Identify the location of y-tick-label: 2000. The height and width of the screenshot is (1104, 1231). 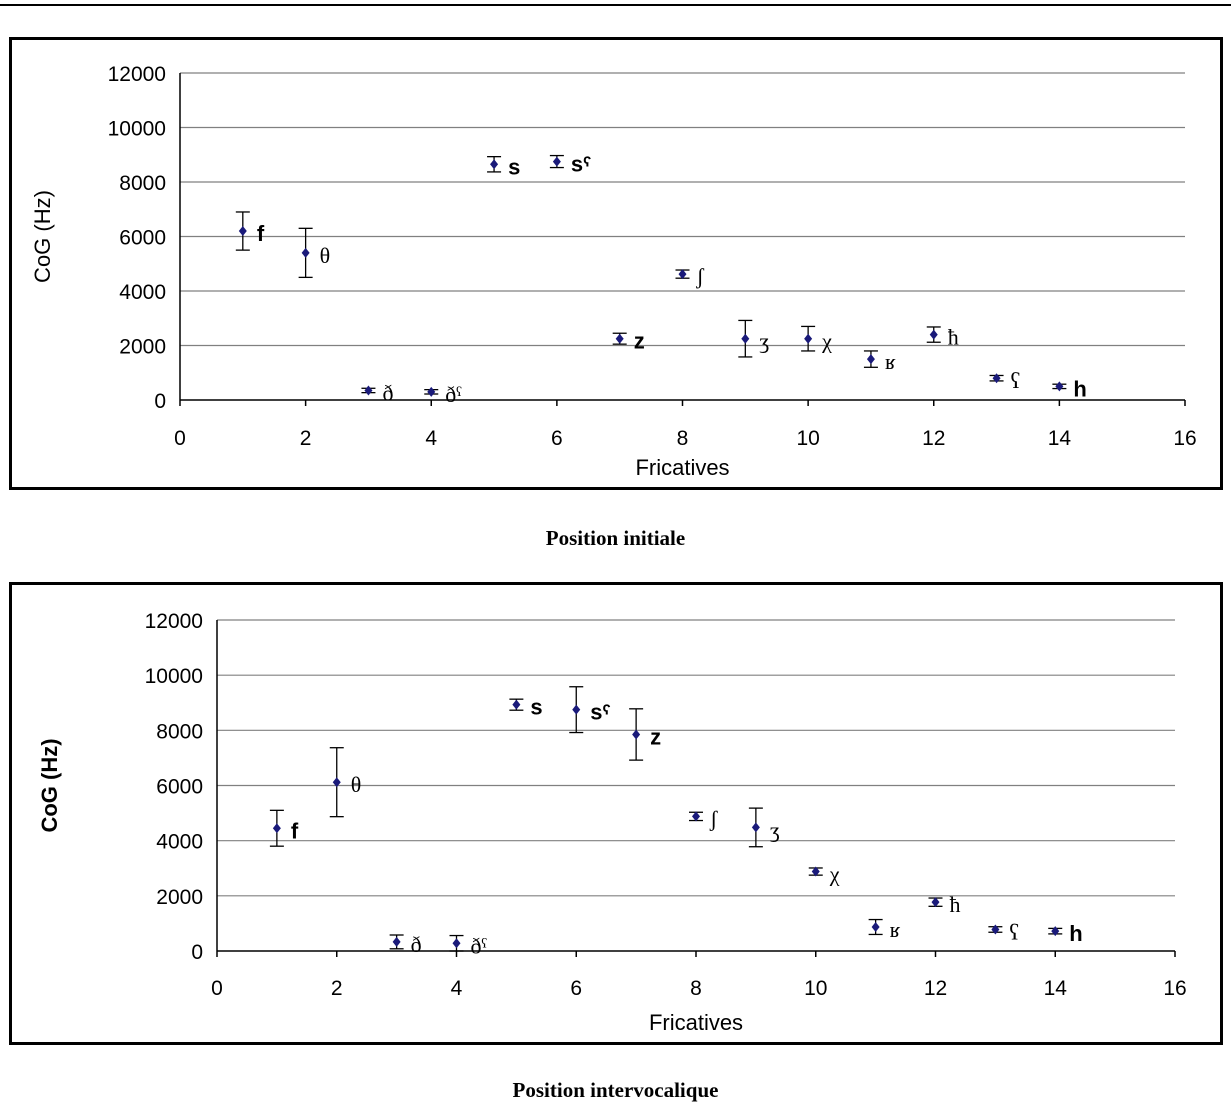
(179, 897).